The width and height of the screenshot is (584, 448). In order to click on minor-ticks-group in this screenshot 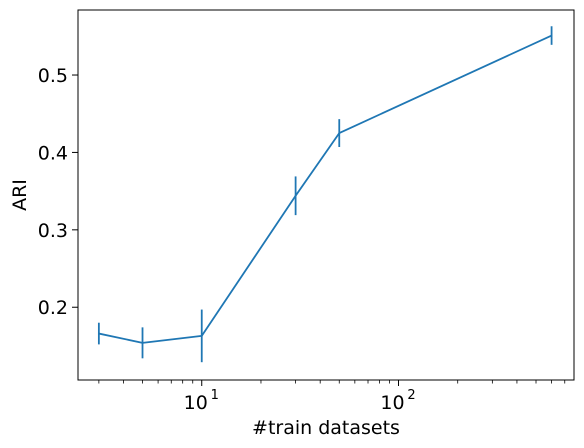, I will do `click(332, 382)`.